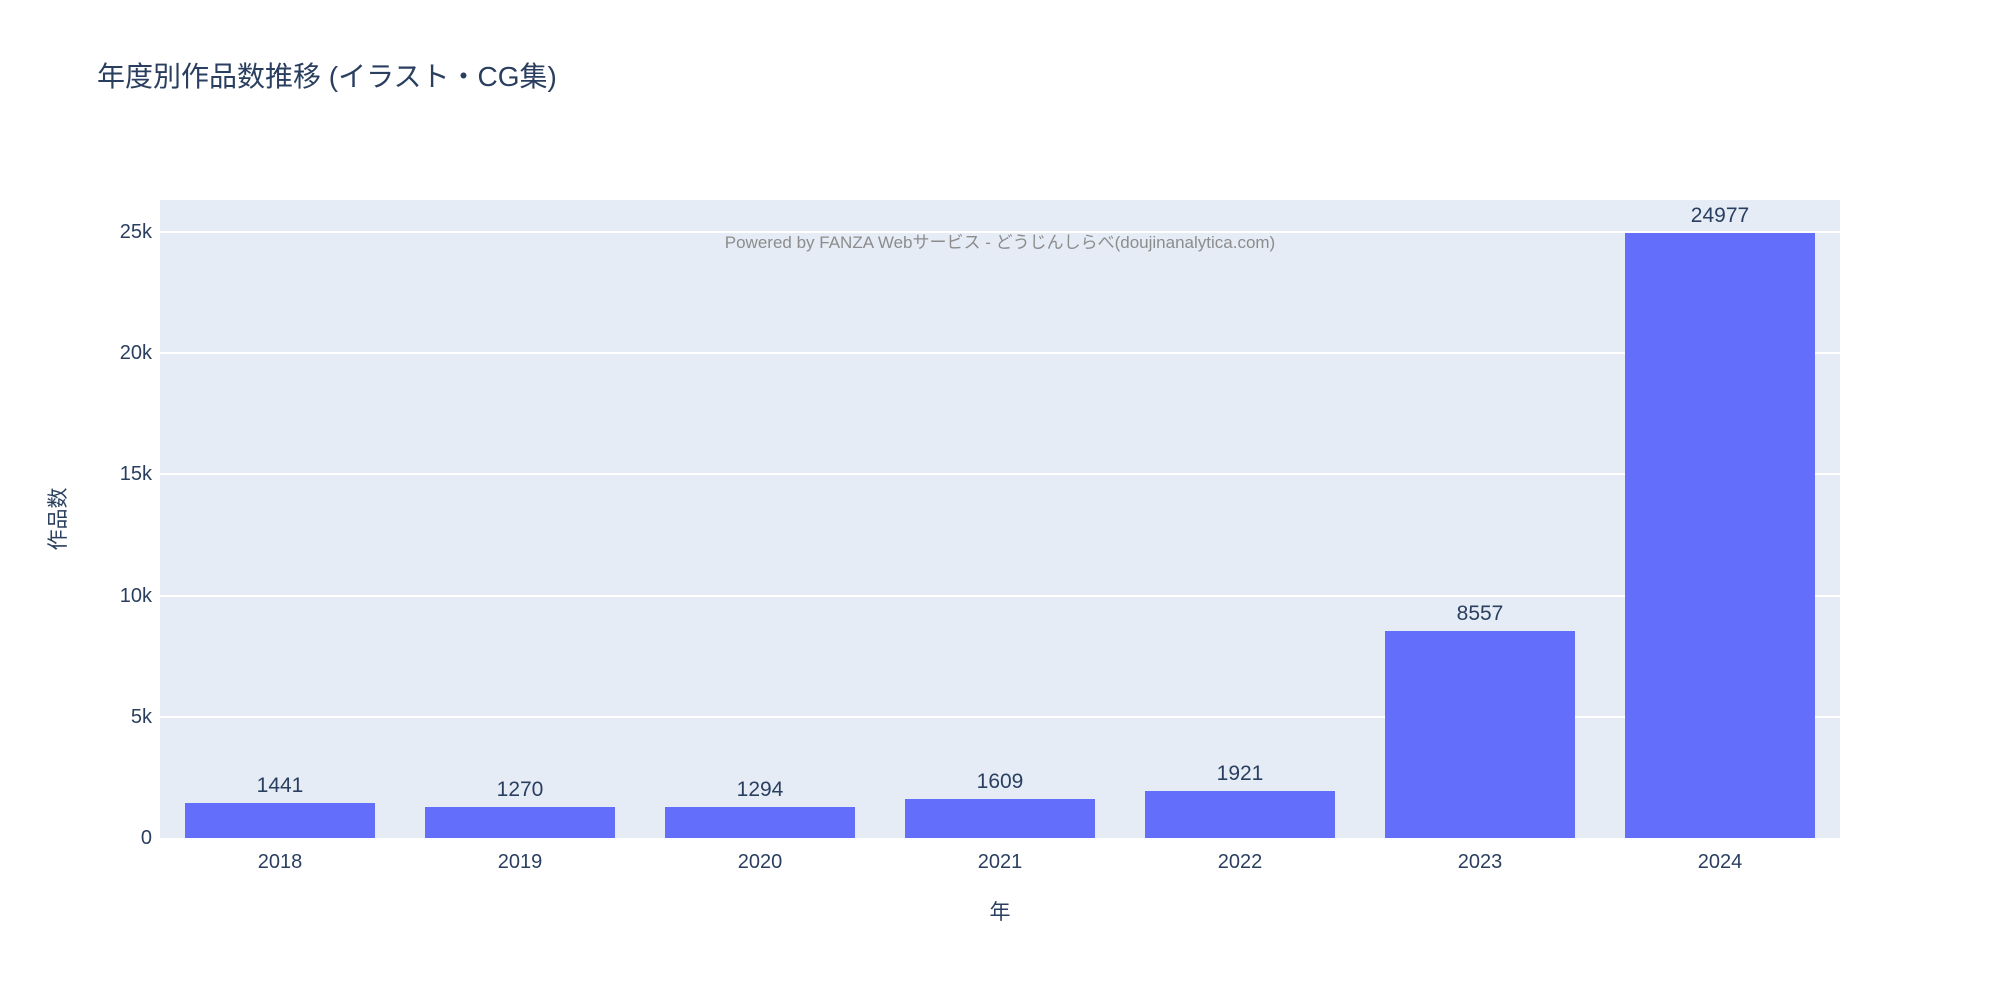  I want to click on x-tick-label: 2023, so click(1480, 862).